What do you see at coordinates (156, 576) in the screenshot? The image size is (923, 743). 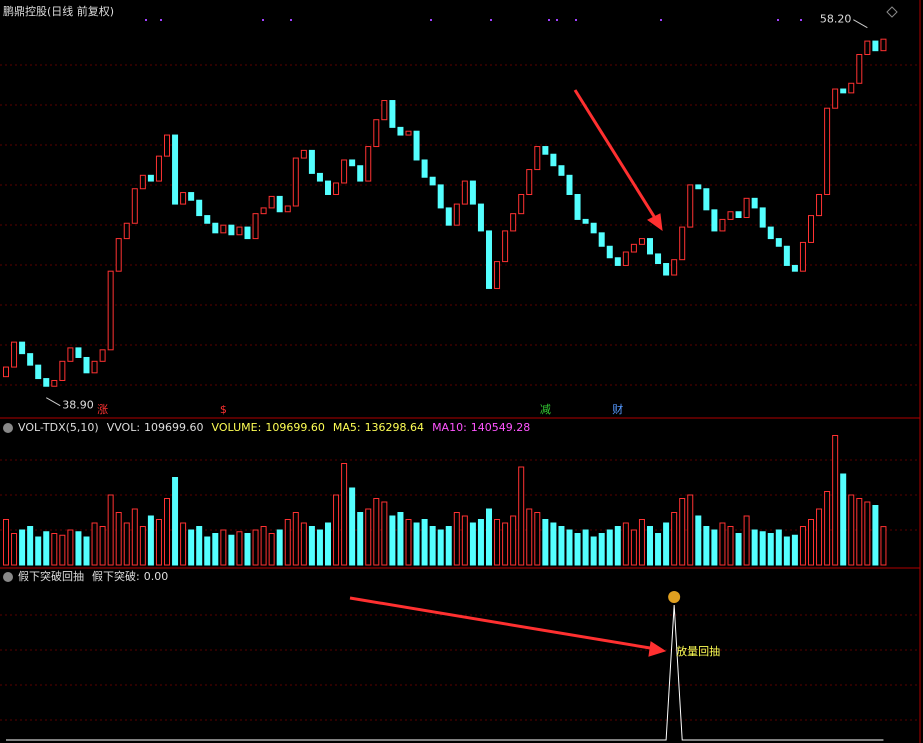 I see `readout-value: 0.00` at bounding box center [156, 576].